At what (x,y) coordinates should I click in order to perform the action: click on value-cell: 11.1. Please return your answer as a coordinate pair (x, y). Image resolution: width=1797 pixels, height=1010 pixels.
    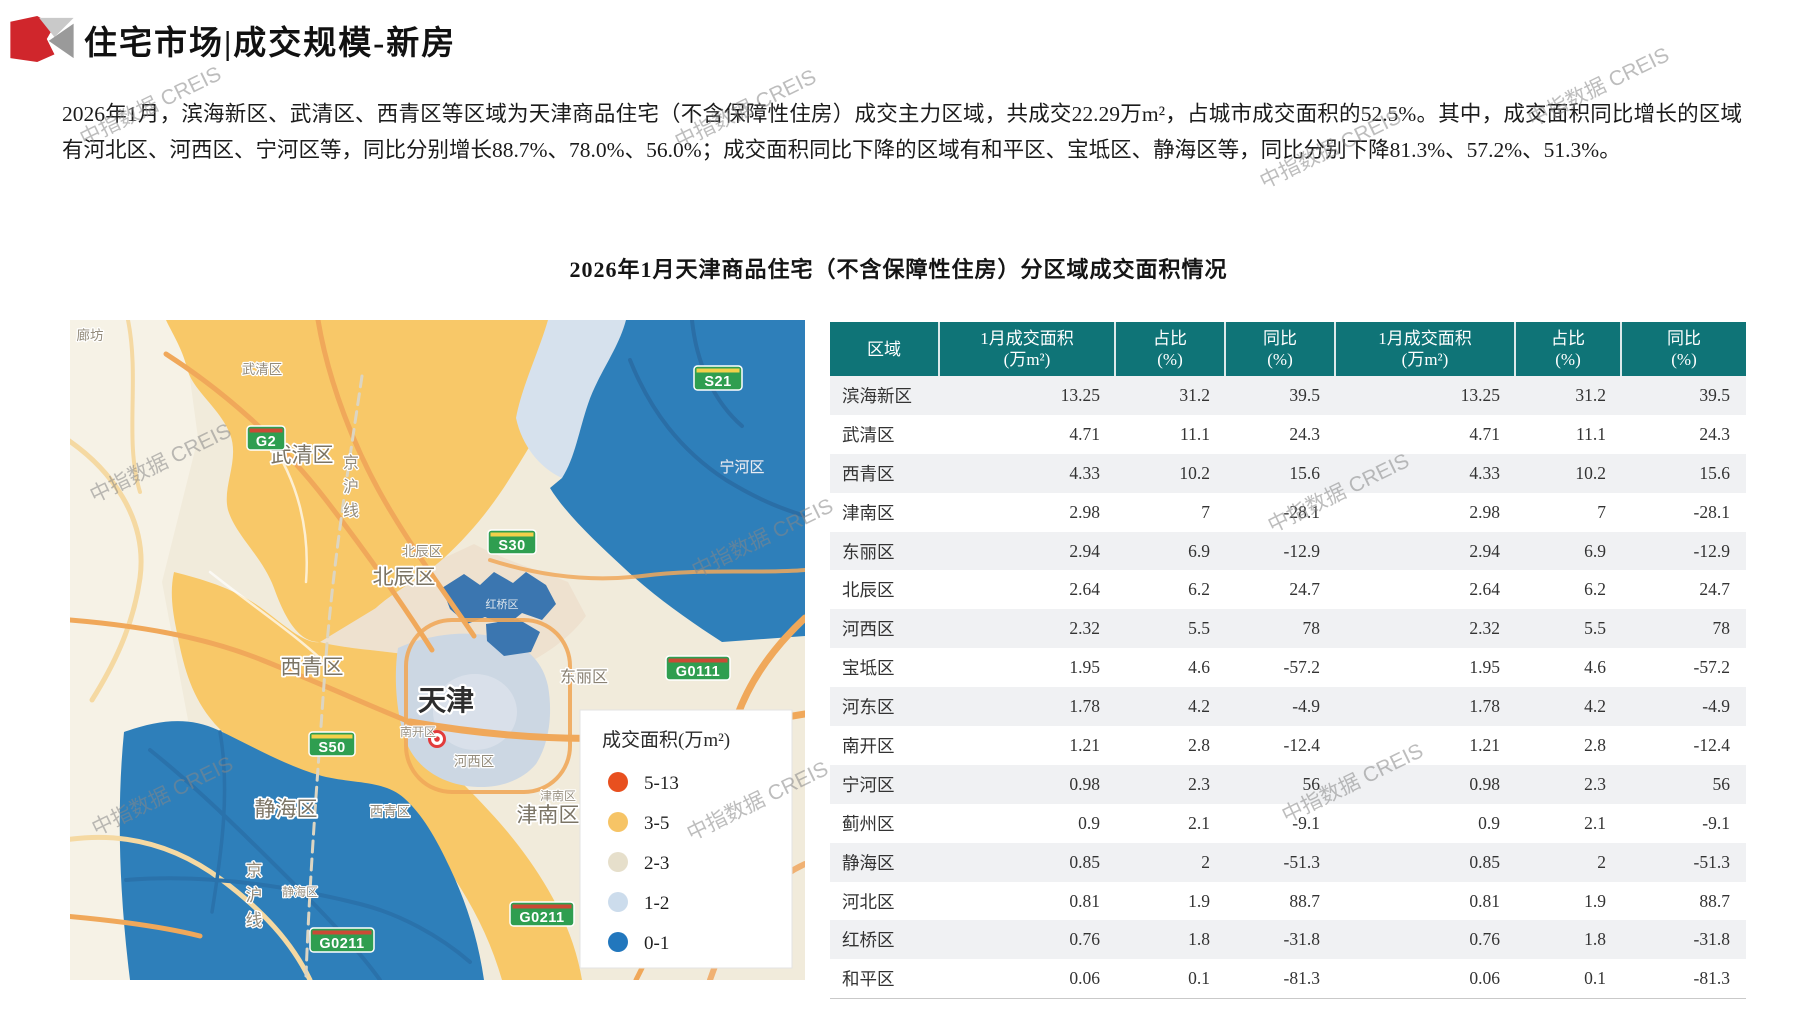
    Looking at the image, I should click on (1195, 433).